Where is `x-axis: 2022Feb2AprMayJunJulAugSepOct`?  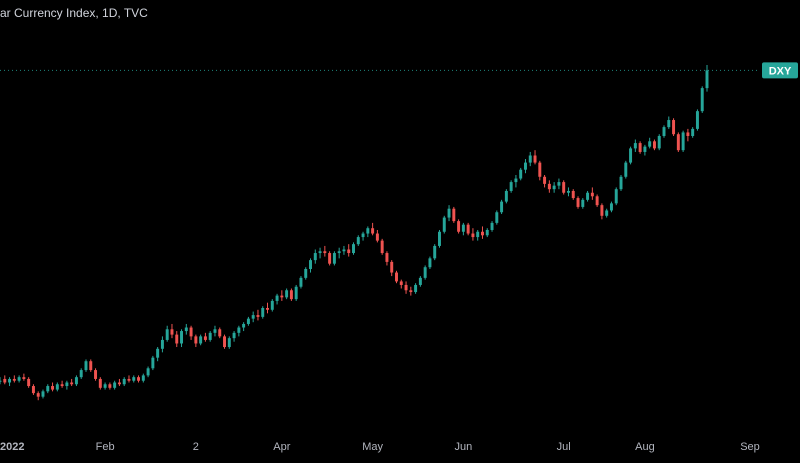
x-axis: 2022Feb2AprMayJunJulAugSepOct is located at coordinates (380, 447).